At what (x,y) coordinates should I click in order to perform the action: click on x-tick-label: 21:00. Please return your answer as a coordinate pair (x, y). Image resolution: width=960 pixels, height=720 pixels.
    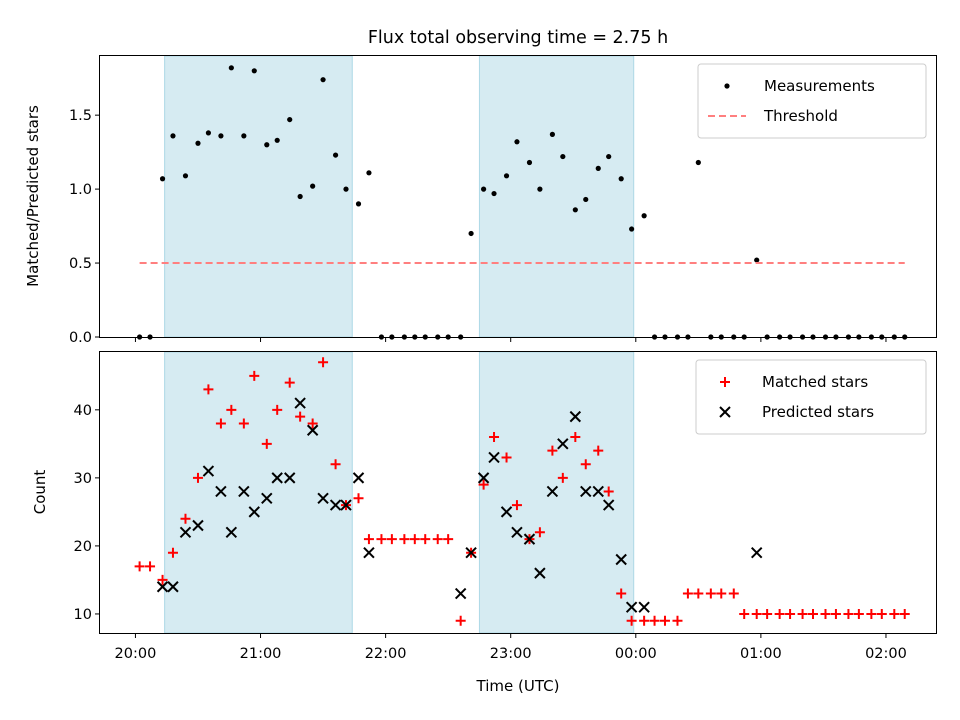
    Looking at the image, I should click on (261, 654).